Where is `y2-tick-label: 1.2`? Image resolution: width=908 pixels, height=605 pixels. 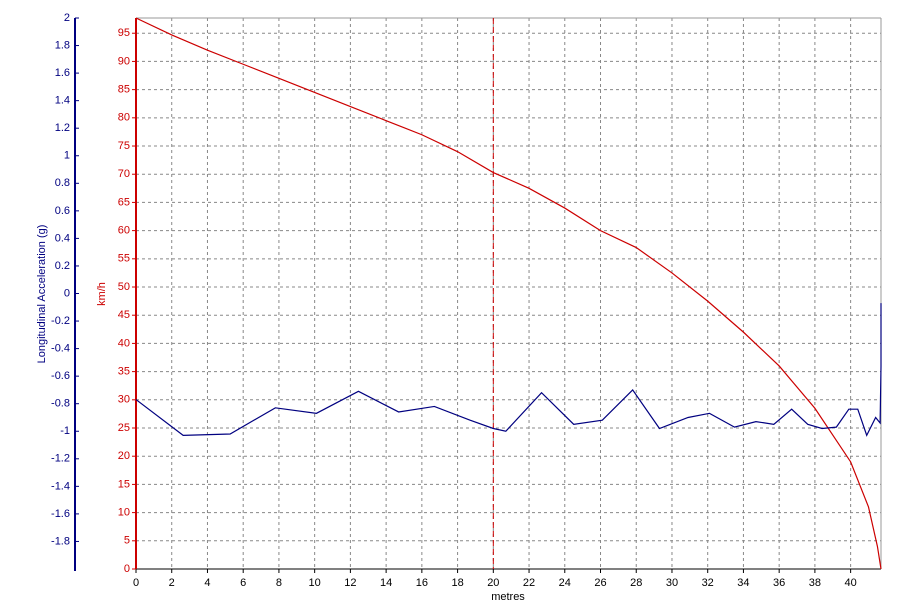
y2-tick-label: 1.2 is located at coordinates (62, 128).